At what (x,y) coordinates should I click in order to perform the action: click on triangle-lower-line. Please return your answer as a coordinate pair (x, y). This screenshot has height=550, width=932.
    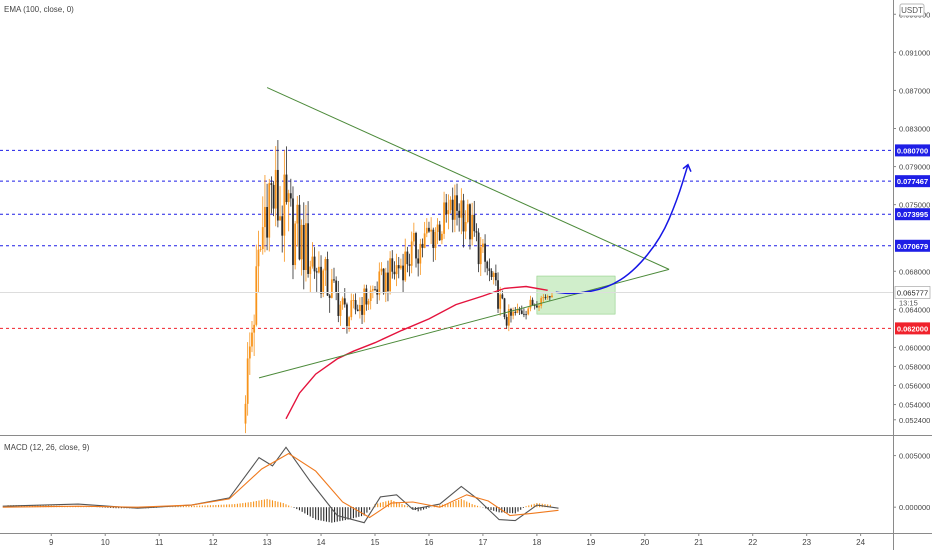
    Looking at the image, I should click on (464, 323).